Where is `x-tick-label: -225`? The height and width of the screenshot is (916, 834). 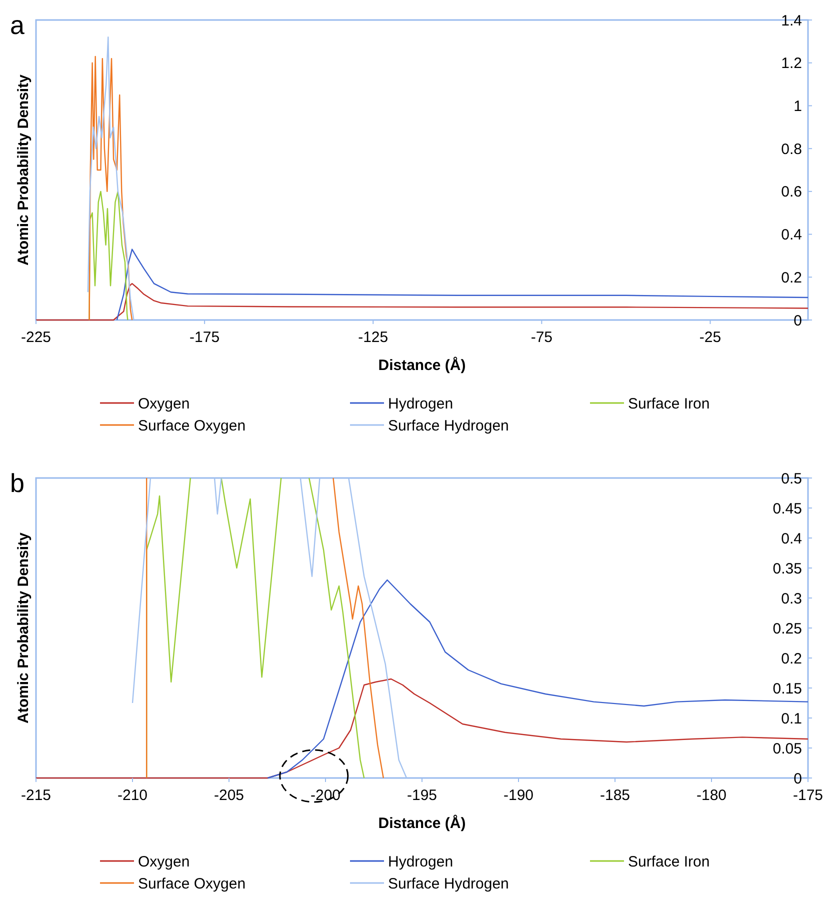
x-tick-label: -225 is located at coordinates (36, 337).